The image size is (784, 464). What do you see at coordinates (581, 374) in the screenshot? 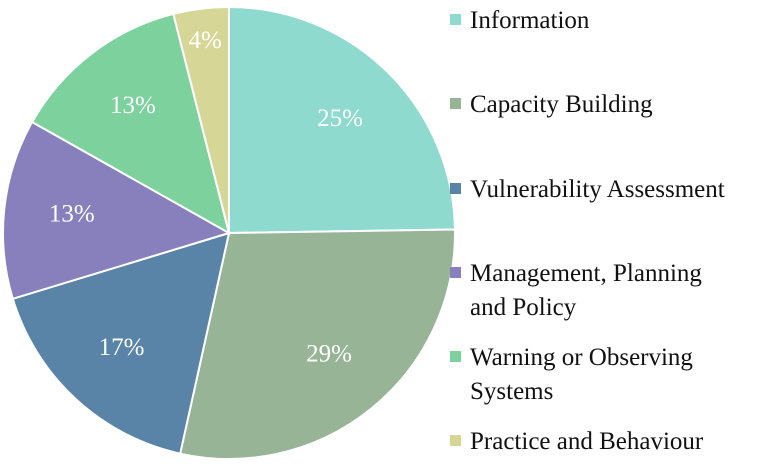
I see `legend-label: Warning or Observing Systems` at bounding box center [581, 374].